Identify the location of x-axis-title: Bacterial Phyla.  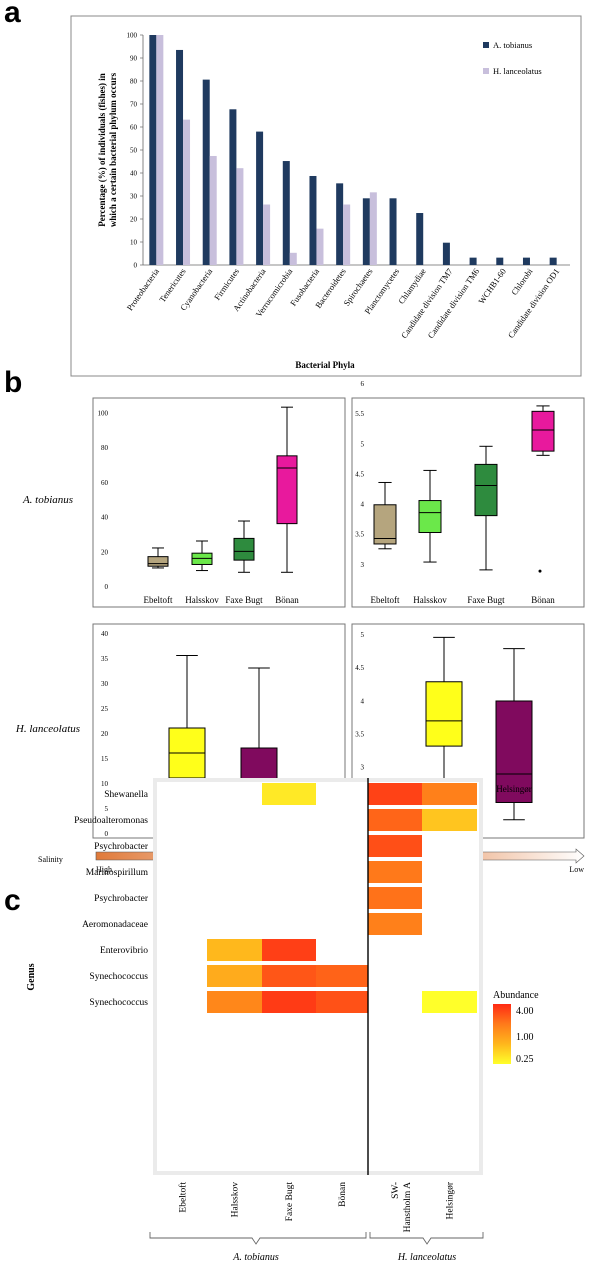
(325, 365).